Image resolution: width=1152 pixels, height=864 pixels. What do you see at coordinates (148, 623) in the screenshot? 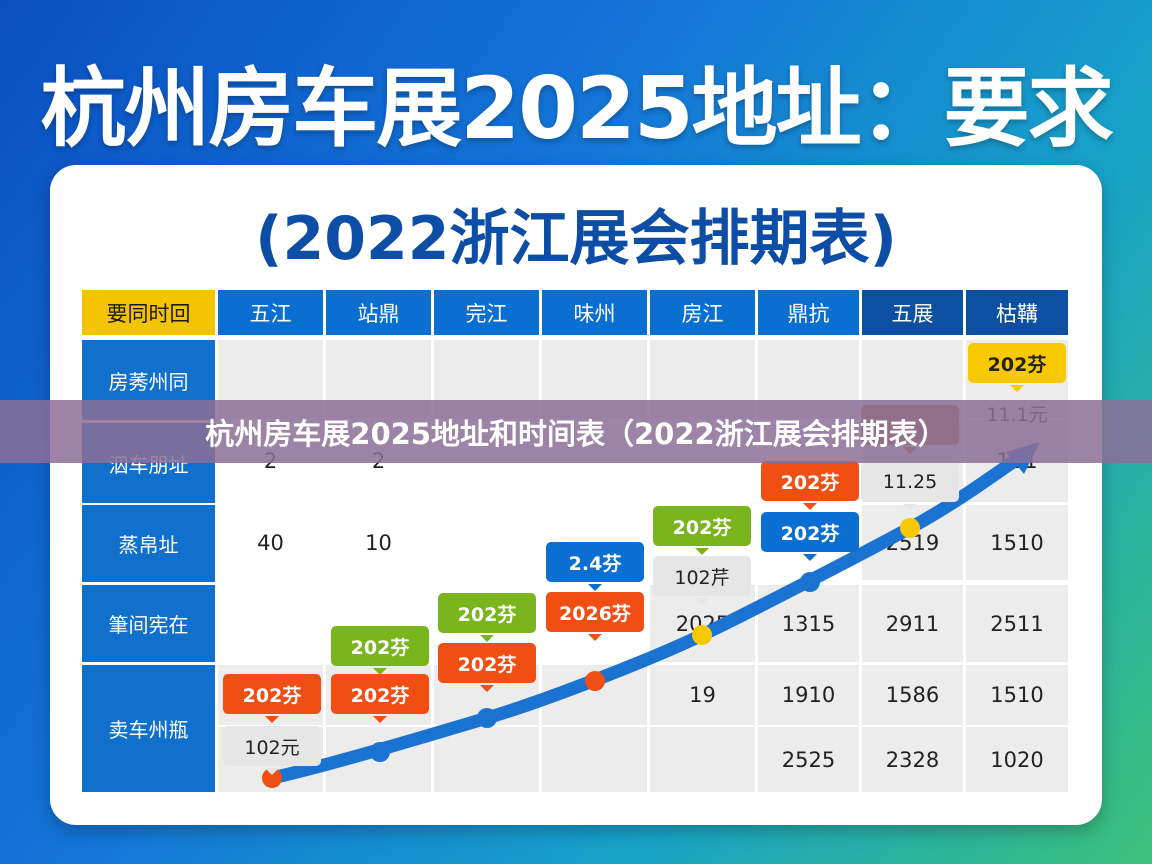
I see `row-header: 筆间宪在` at bounding box center [148, 623].